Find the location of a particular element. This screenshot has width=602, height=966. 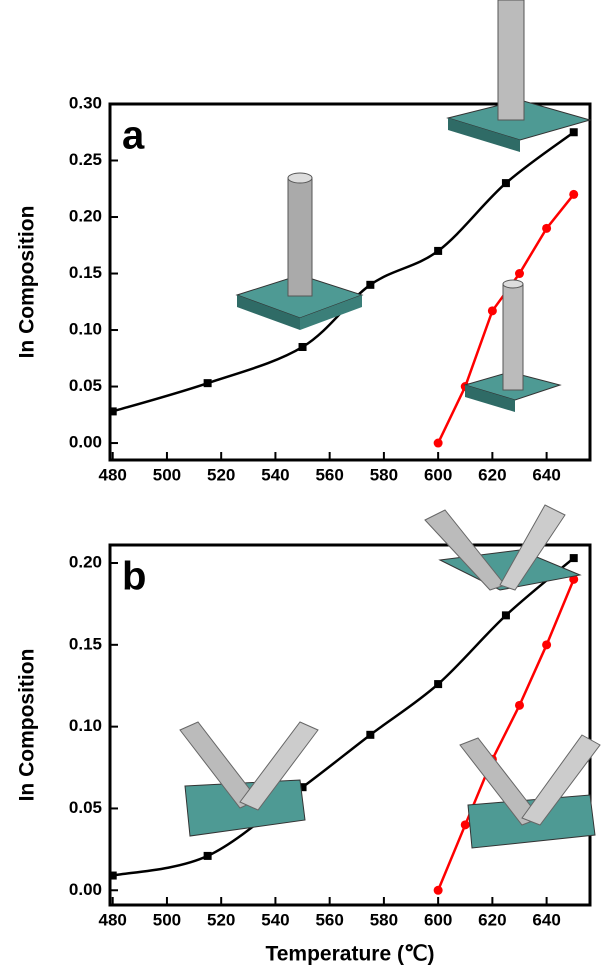

panel-label: b is located at coordinates (134, 577).